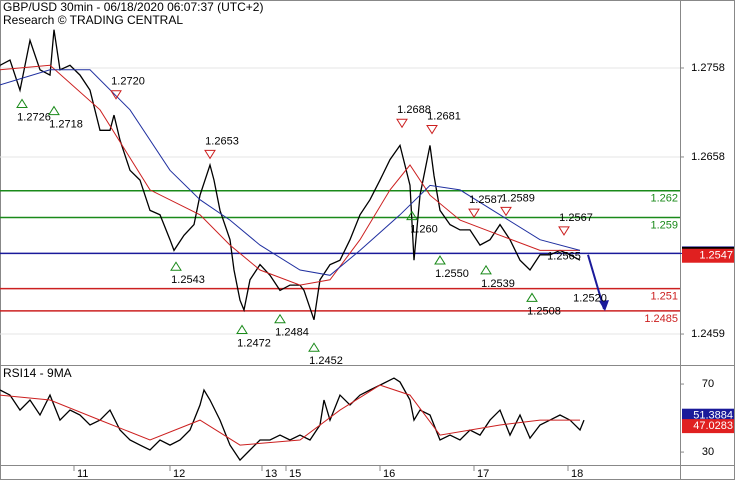 The height and width of the screenshot is (480, 735). Describe the element at coordinates (577, 474) in the screenshot. I see `x-tick-label: 18` at that location.